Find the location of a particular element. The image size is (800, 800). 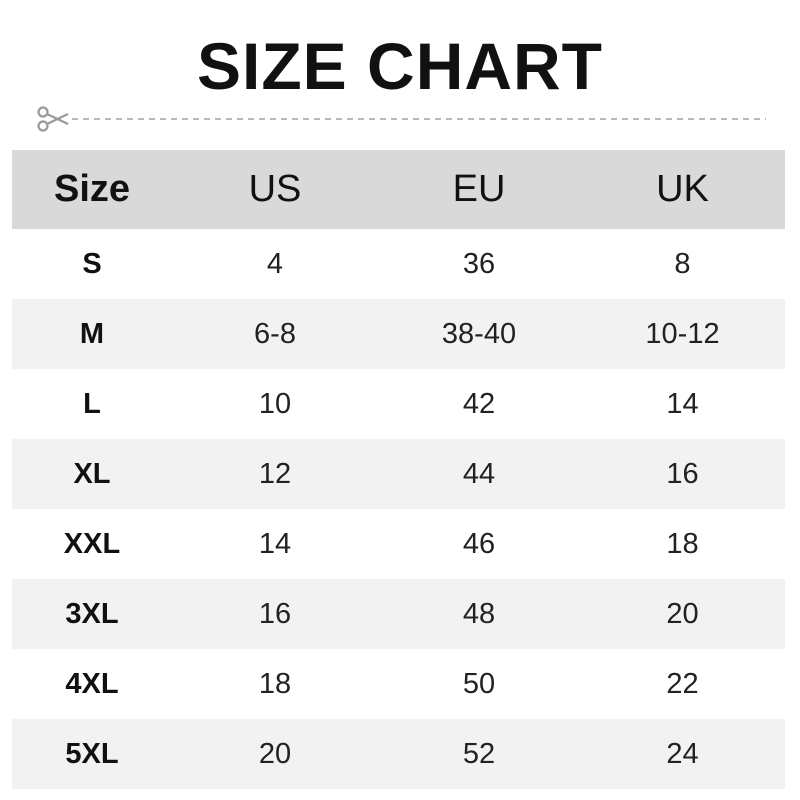

cell-eu: 52 is located at coordinates (479, 753).